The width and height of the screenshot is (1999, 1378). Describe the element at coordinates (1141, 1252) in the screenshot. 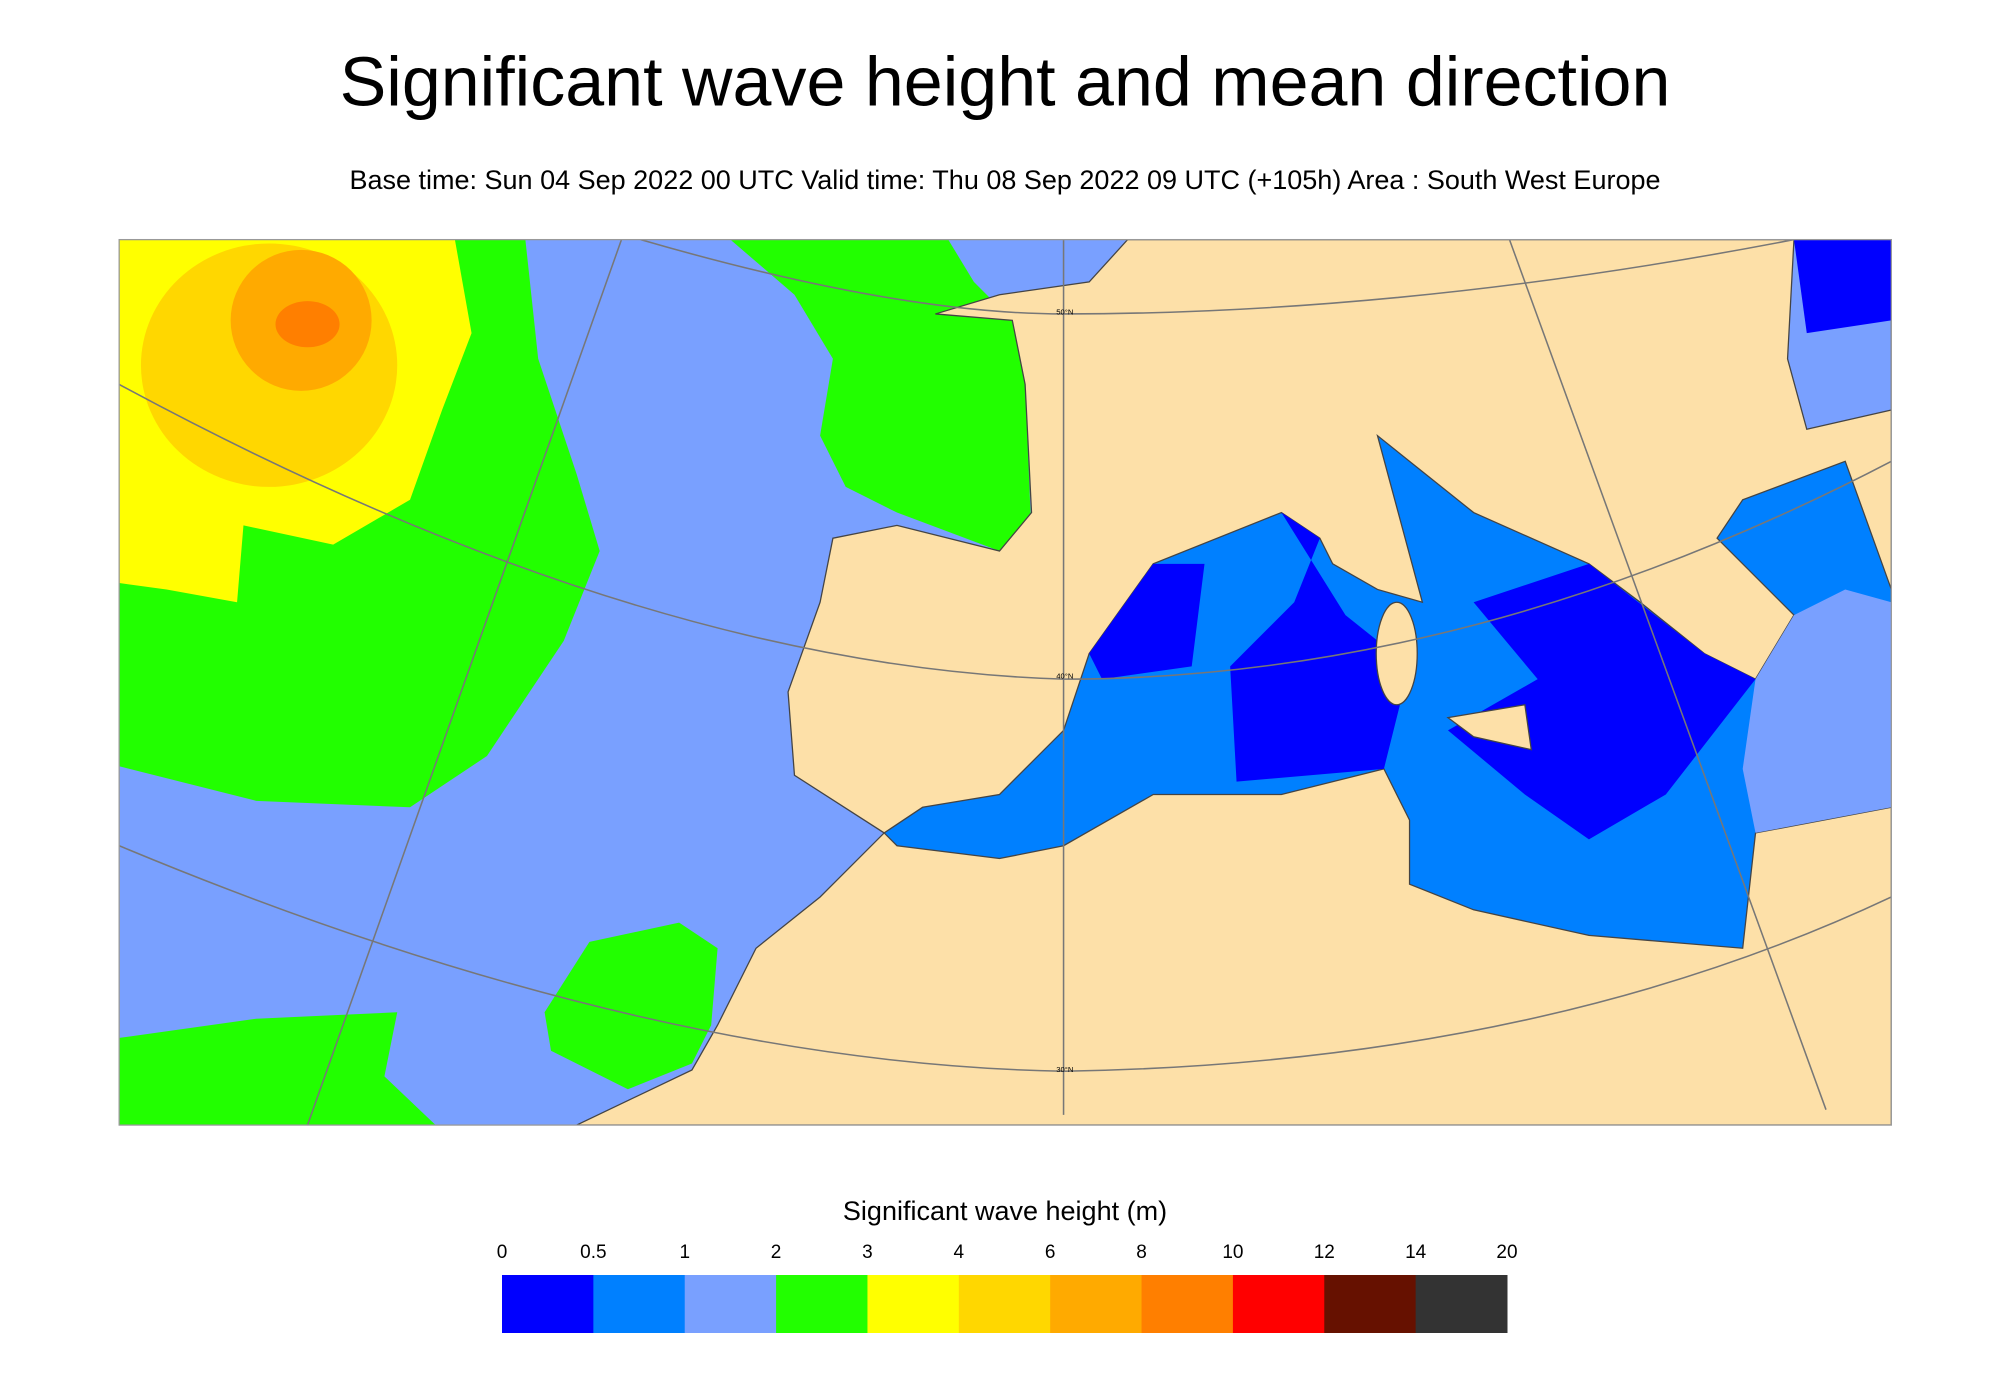

I see `legend-tick-label: 8` at that location.